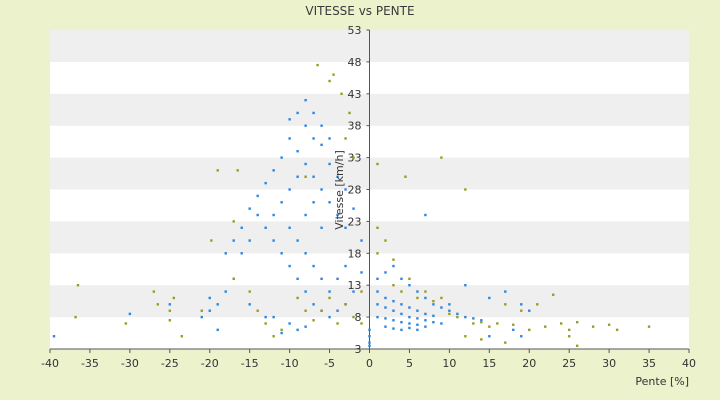 Image resolution: width=720 pixels, height=400 pixels. I want to click on y-tick-label: 8, so click(358, 317).